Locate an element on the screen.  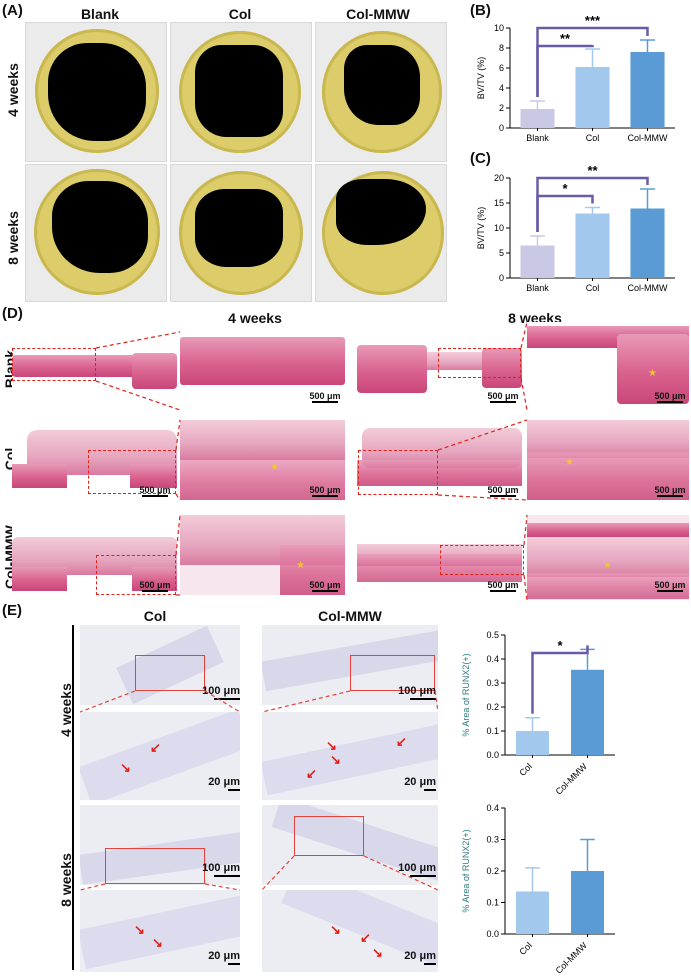
ct-blank-8w is located at coordinates (96, 233).